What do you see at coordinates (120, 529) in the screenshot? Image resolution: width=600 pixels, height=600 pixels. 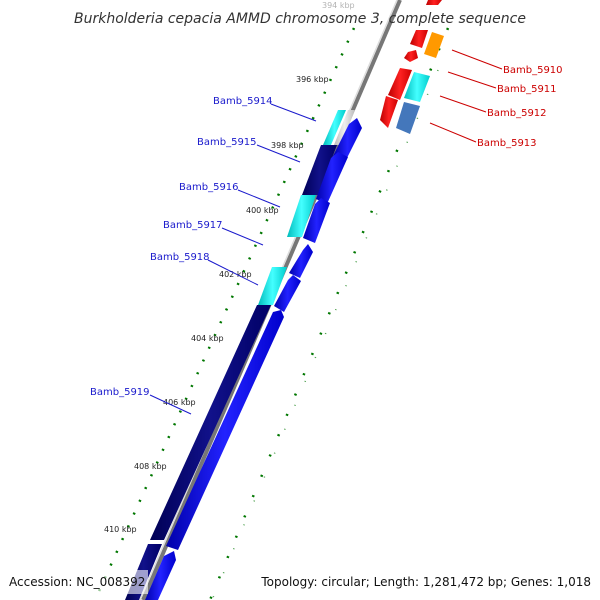 I see `tick-label-410: 410 kbp` at bounding box center [120, 529].